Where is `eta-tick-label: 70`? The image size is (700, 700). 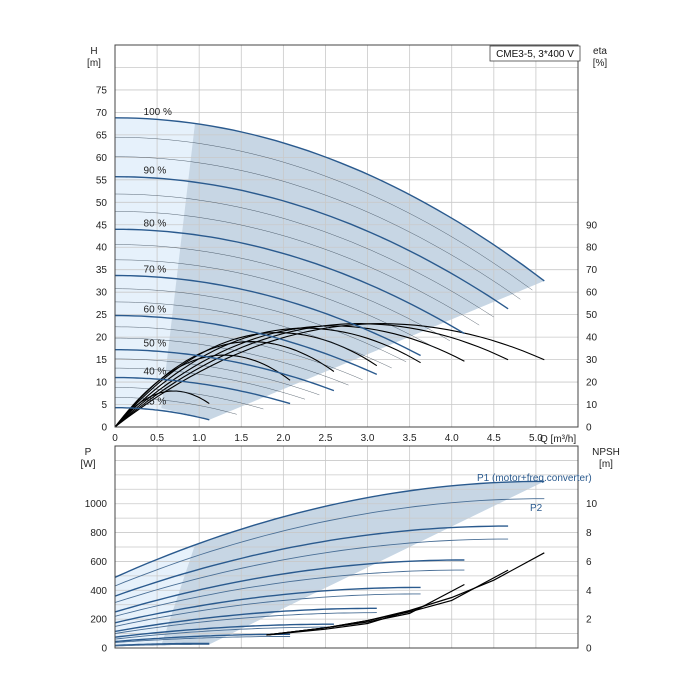 eta-tick-label: 70 is located at coordinates (592, 270).